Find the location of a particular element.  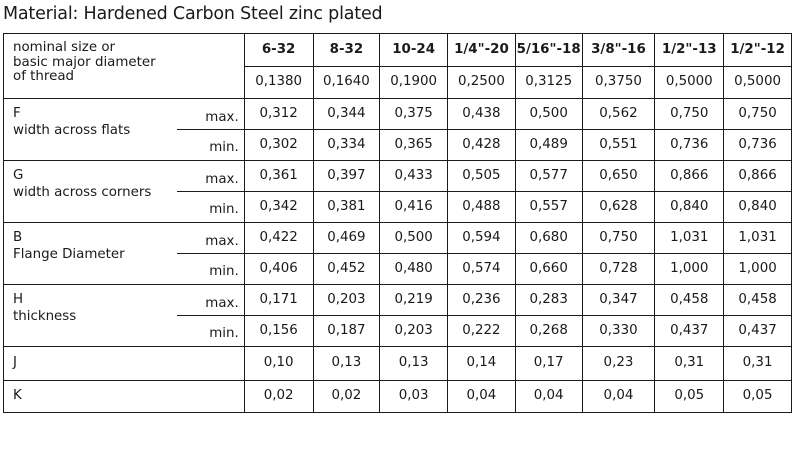

value-cell: 0,222 is located at coordinates (481, 331).